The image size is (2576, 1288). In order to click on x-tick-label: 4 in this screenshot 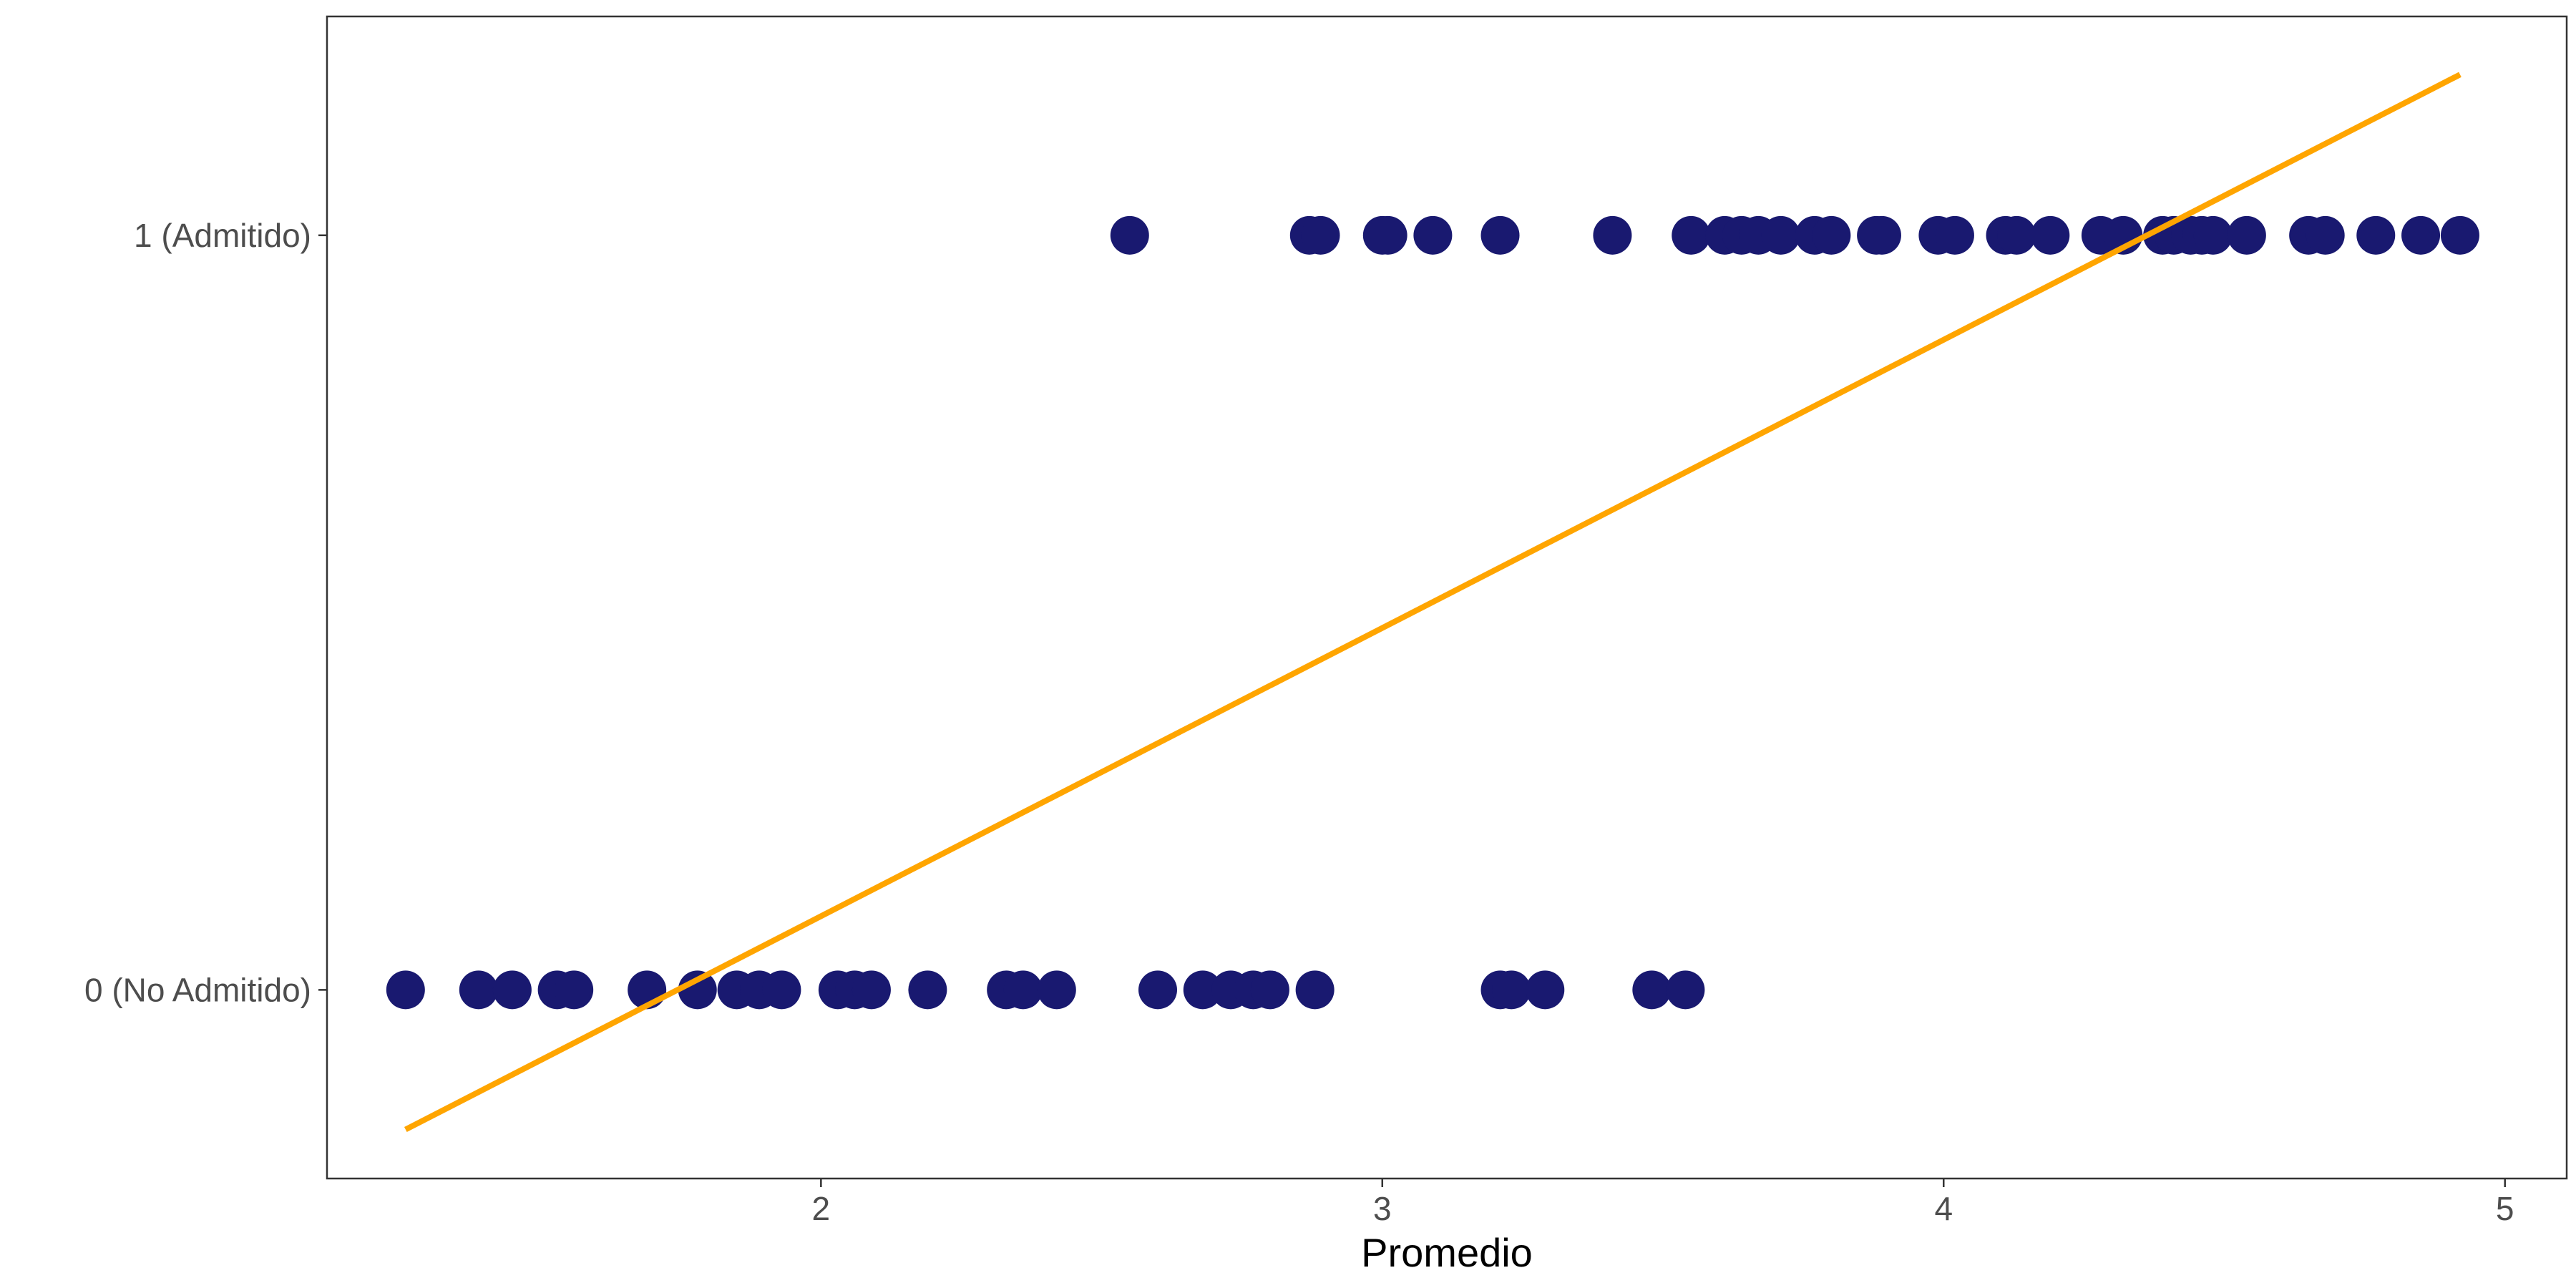, I will do `click(1943, 1208)`.